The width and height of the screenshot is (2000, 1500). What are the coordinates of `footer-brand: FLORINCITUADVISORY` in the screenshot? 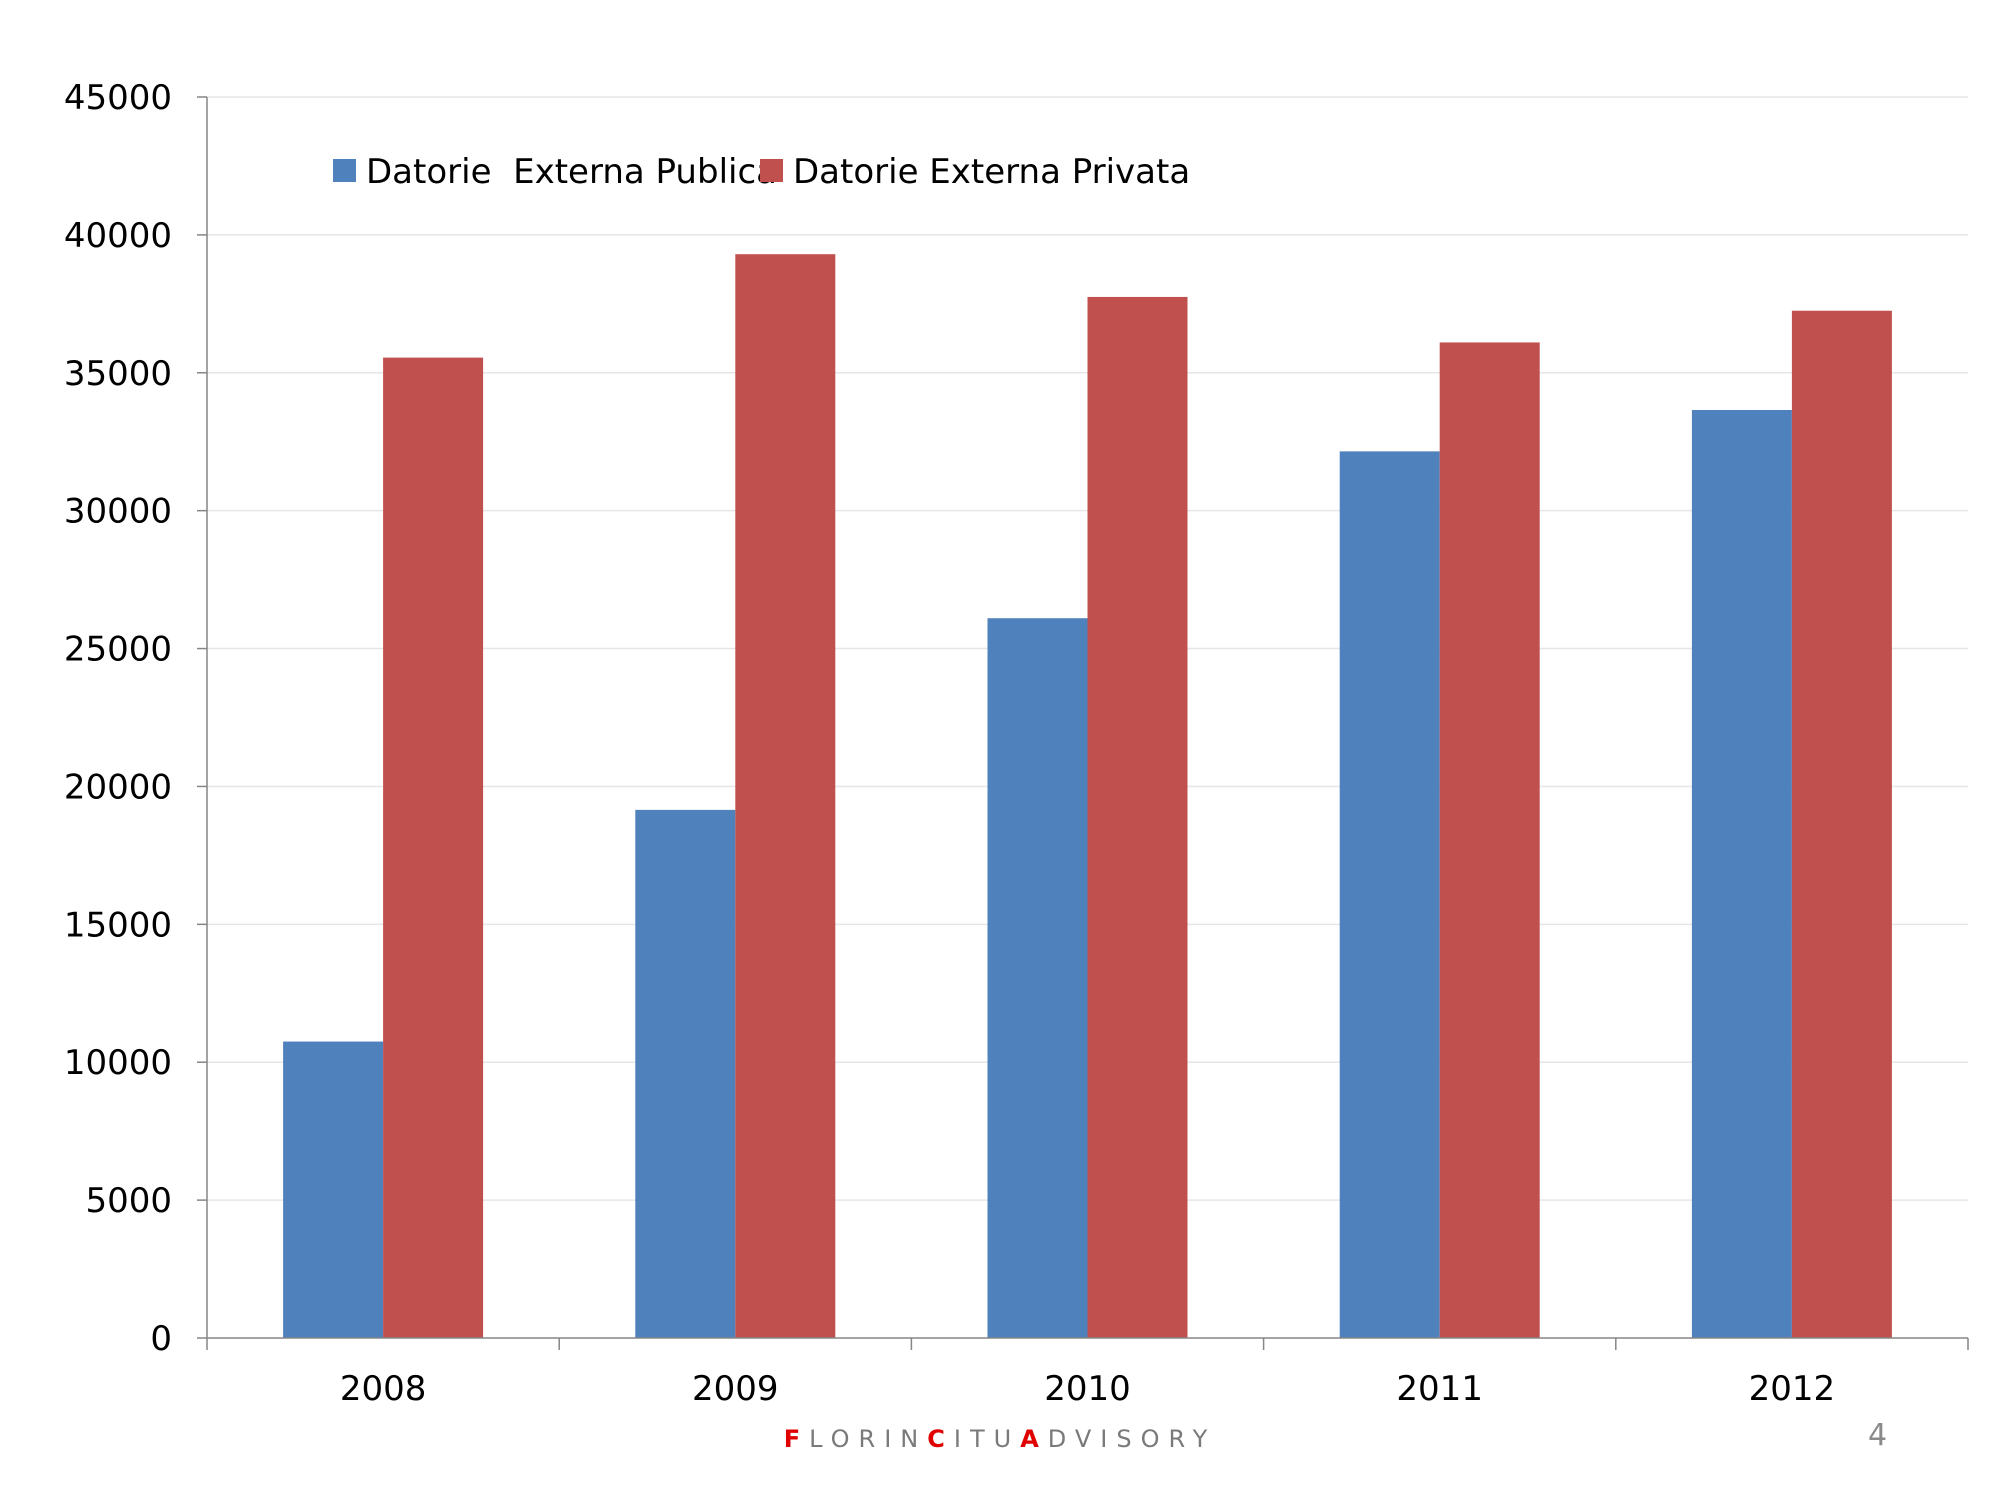 It's located at (1000, 1439).